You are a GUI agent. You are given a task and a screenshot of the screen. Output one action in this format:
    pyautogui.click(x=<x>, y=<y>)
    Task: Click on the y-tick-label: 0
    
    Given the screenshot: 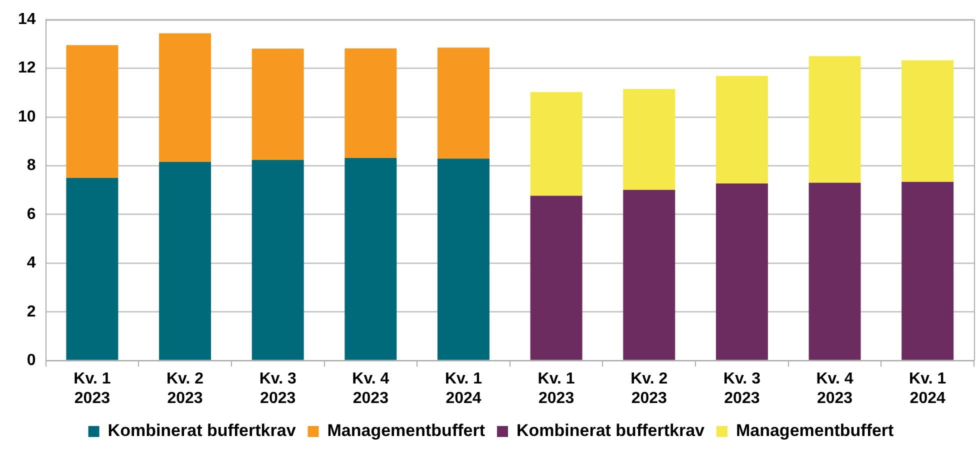 What is the action you would take?
    pyautogui.click(x=31, y=361)
    